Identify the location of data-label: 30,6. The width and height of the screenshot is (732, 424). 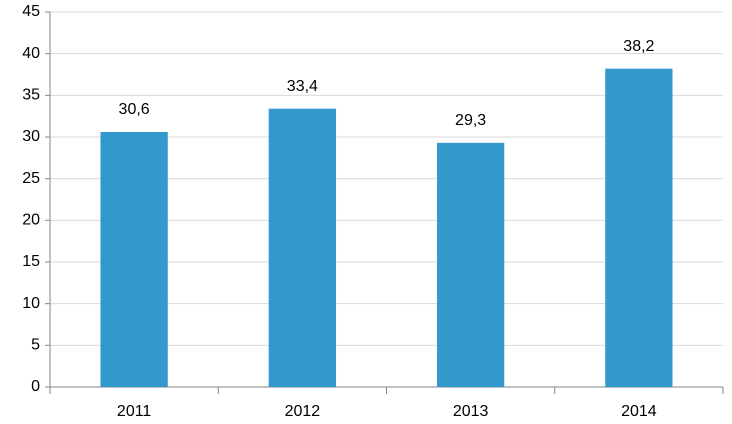
(134, 109).